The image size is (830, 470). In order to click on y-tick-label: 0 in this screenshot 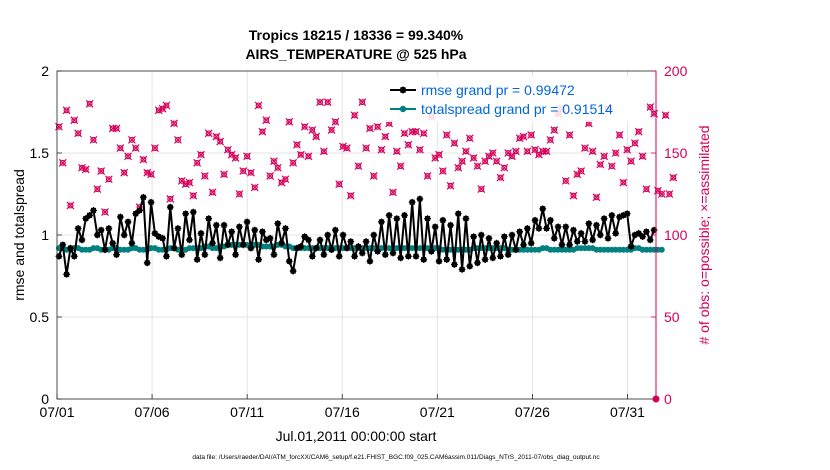, I will do `click(45, 399)`.